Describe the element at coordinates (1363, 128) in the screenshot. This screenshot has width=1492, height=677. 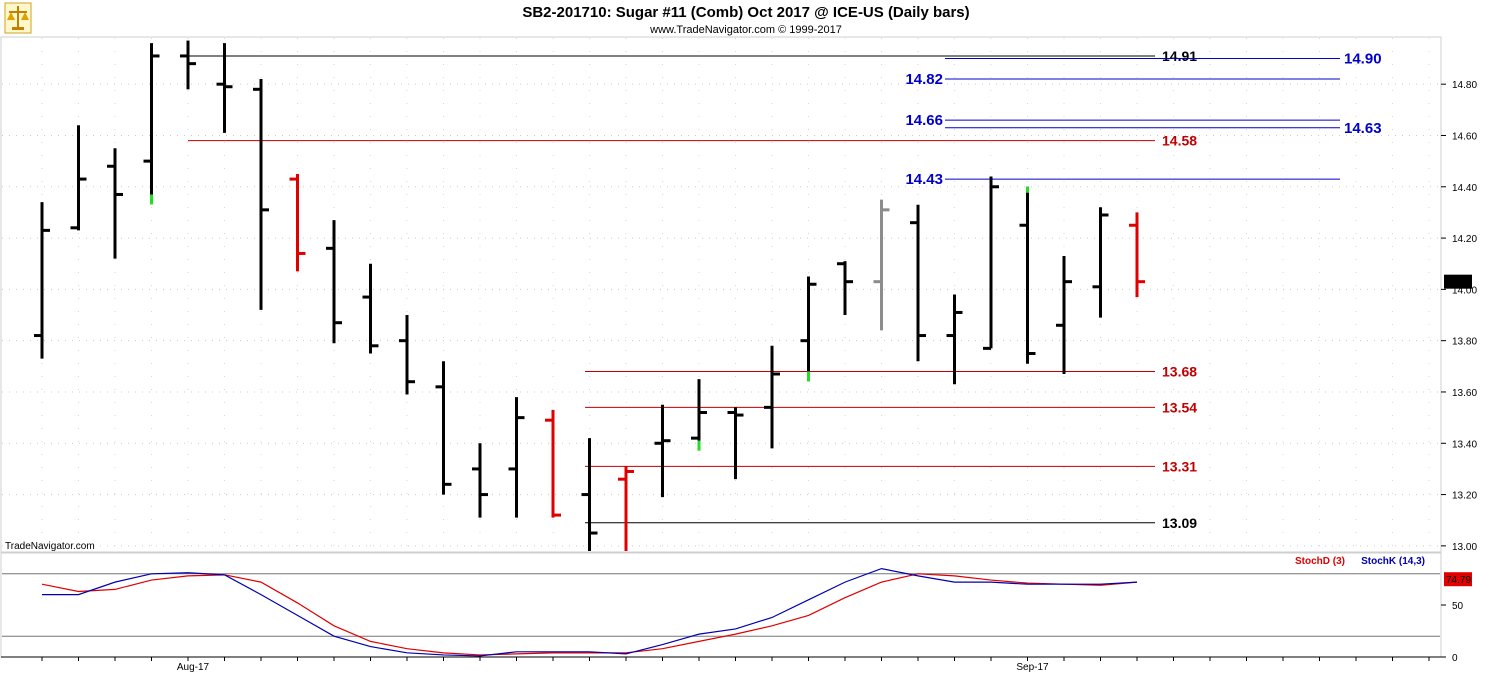
I see `level-label-14-63: 14.63` at that location.